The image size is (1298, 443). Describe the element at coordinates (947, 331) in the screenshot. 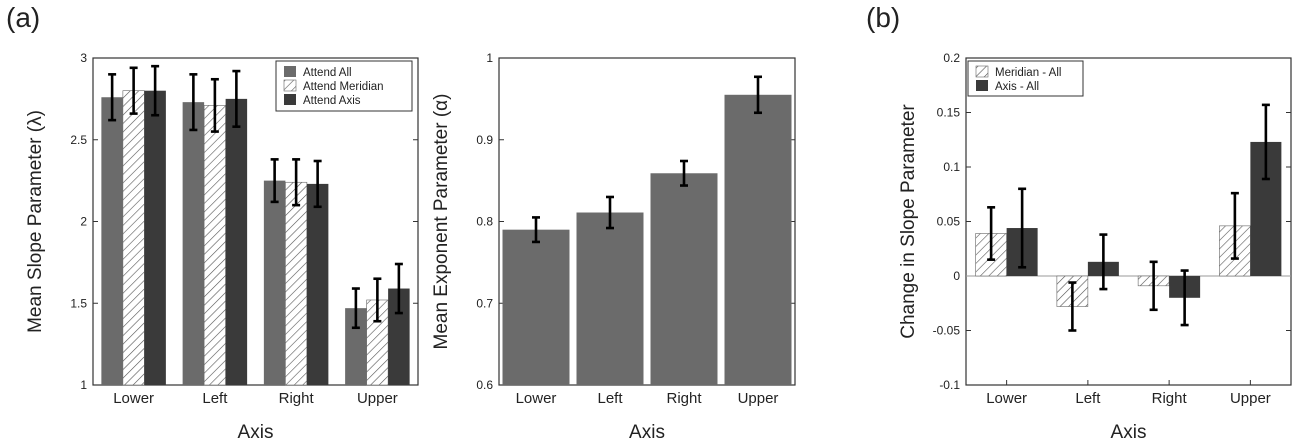

I see `y-tick-label: -0.05` at that location.